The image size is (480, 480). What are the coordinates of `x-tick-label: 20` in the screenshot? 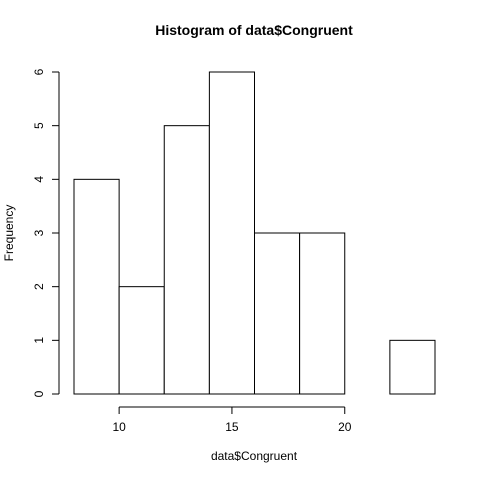 It's located at (345, 427).